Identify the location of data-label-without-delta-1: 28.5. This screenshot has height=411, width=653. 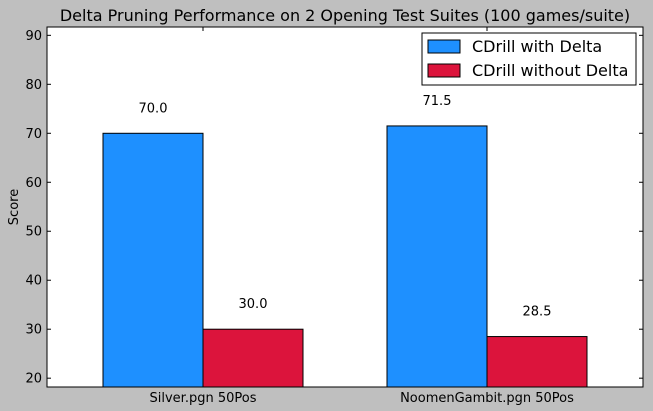
(537, 312).